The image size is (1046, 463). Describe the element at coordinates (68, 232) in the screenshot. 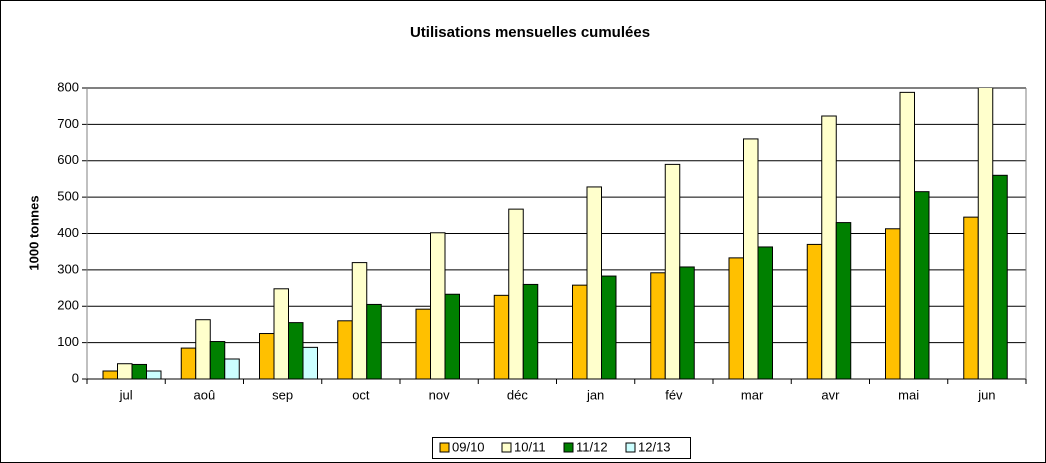

I see `y-tick-label: 400` at that location.